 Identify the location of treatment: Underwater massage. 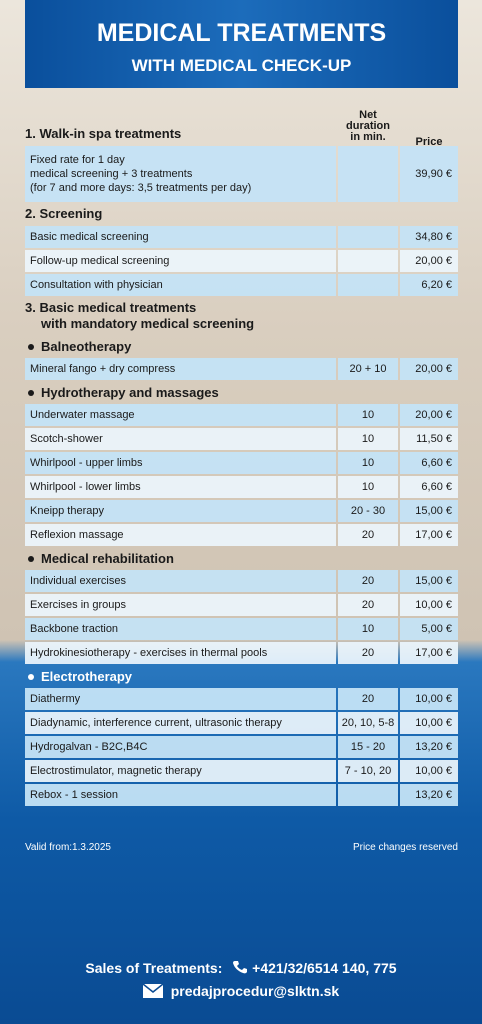
(180, 415).